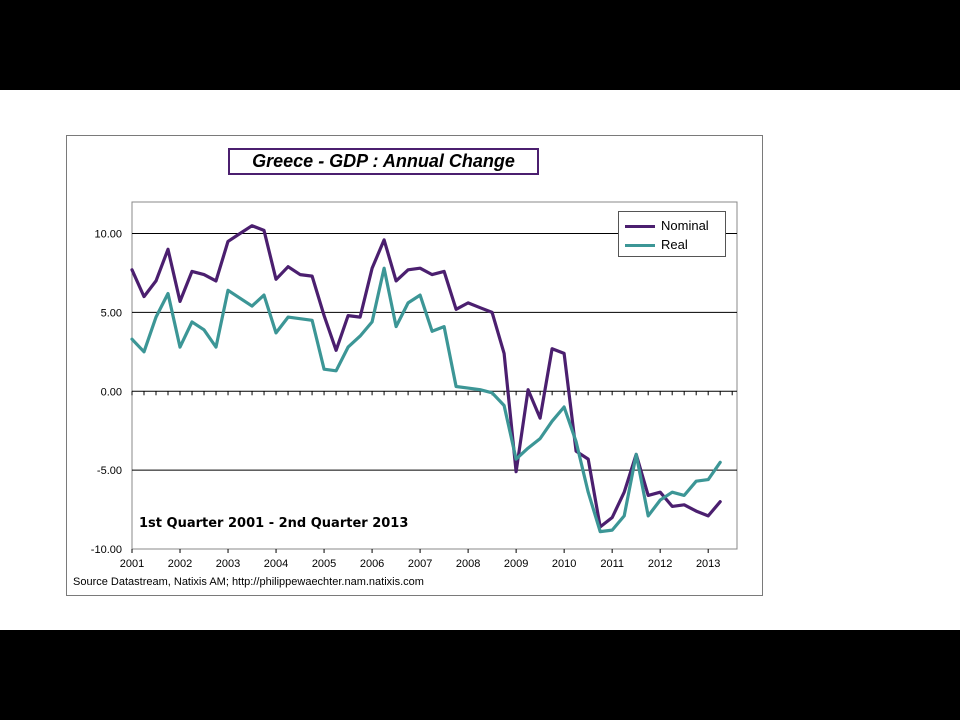 The height and width of the screenshot is (720, 960). What do you see at coordinates (640, 226) in the screenshot?
I see `legend-swatch-nominal` at bounding box center [640, 226].